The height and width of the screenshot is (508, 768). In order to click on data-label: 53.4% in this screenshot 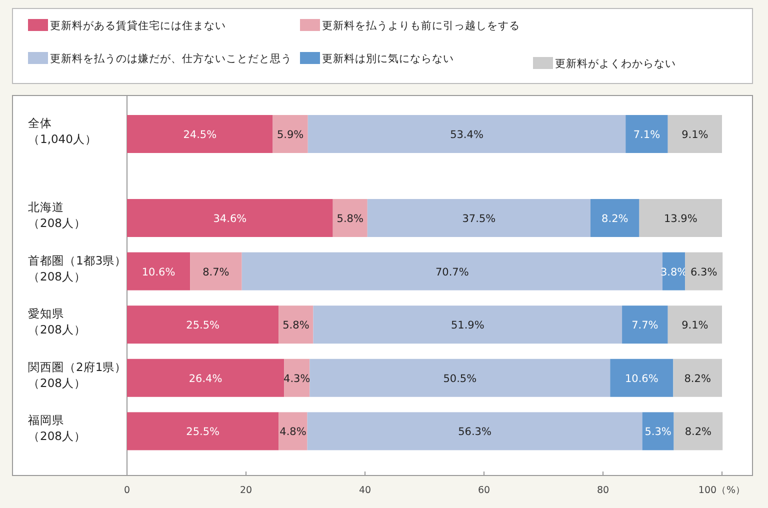, I will do `click(467, 135)`.